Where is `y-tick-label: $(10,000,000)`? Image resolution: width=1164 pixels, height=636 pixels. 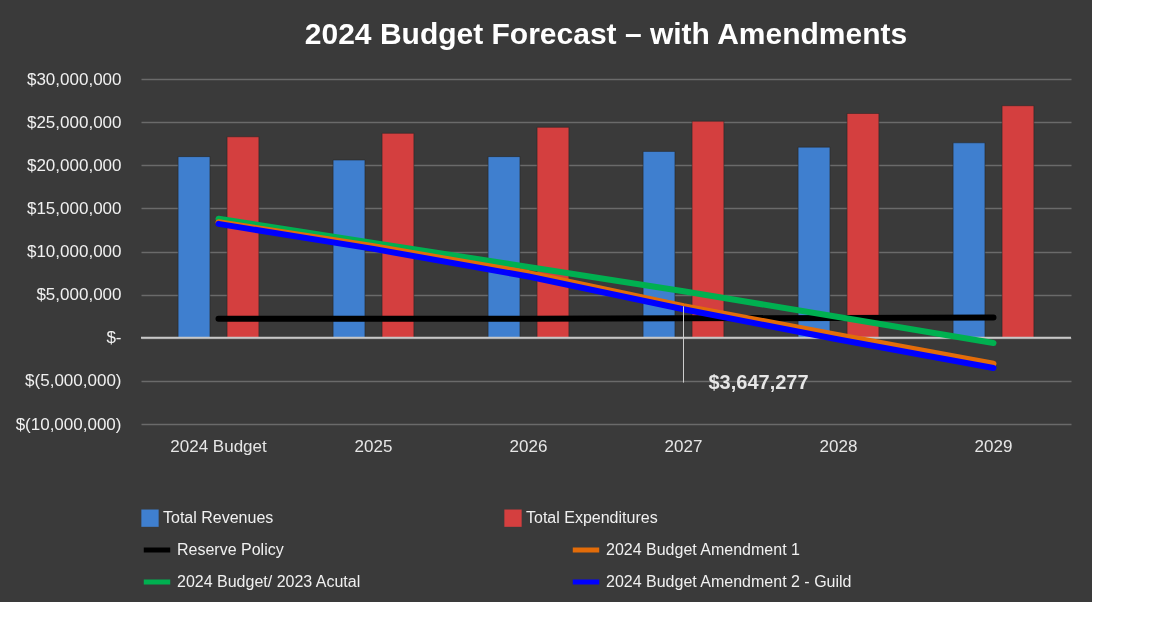
y-tick-label: $(10,000,000) is located at coordinates (68, 424).